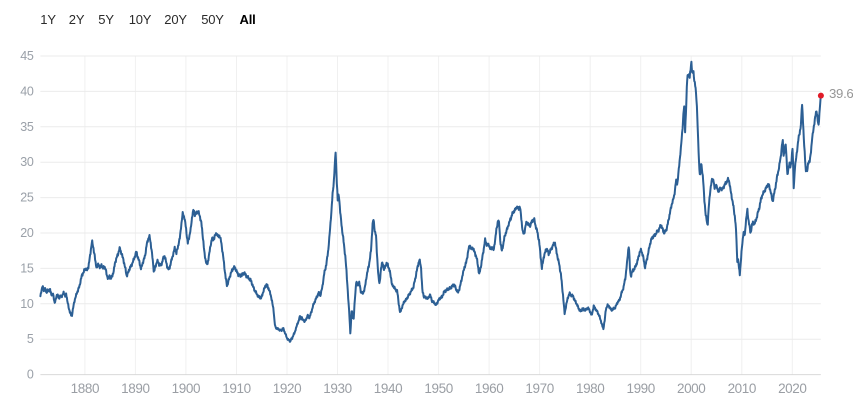 The width and height of the screenshot is (853, 405). I want to click on svg-text: 1910, so click(236, 388).